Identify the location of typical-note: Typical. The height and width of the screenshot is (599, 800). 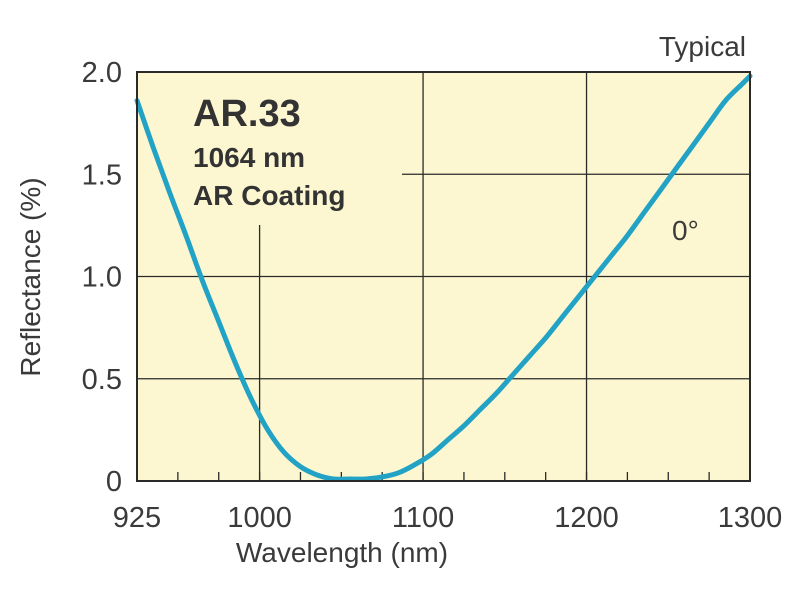
(702, 46).